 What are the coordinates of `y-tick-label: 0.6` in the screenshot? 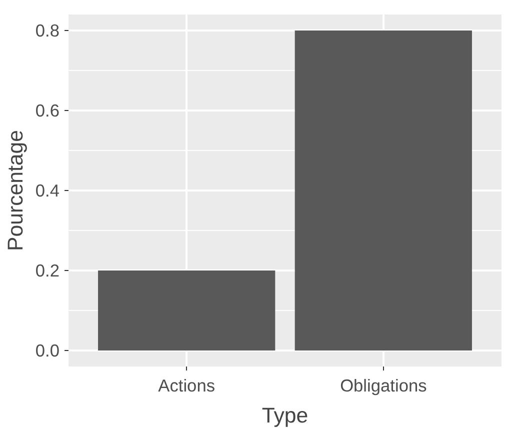 It's located at (47, 110).